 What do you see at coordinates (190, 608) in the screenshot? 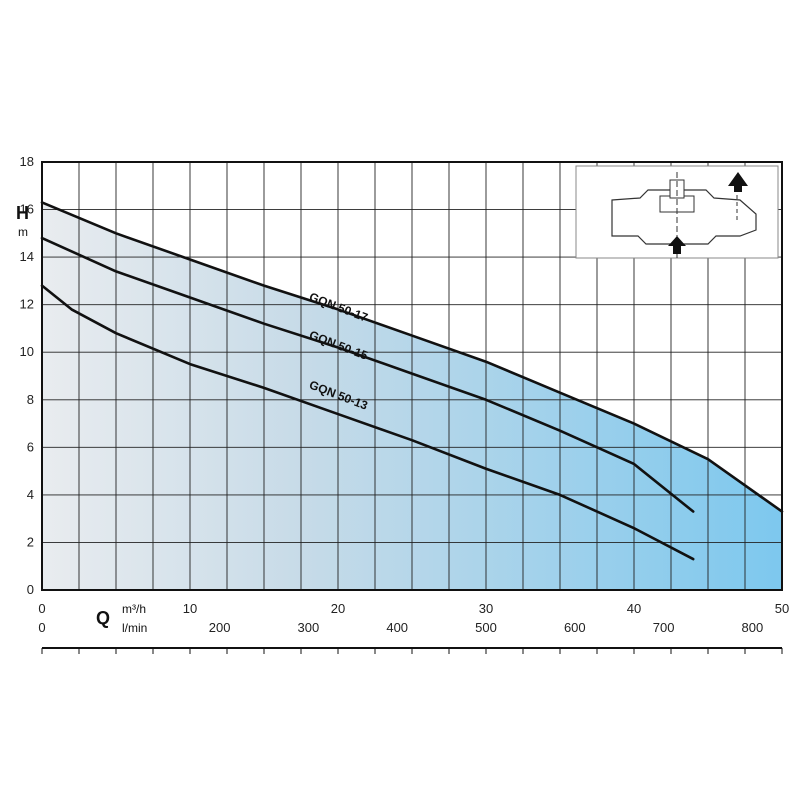
I see `x-tick-label: 10` at bounding box center [190, 608].